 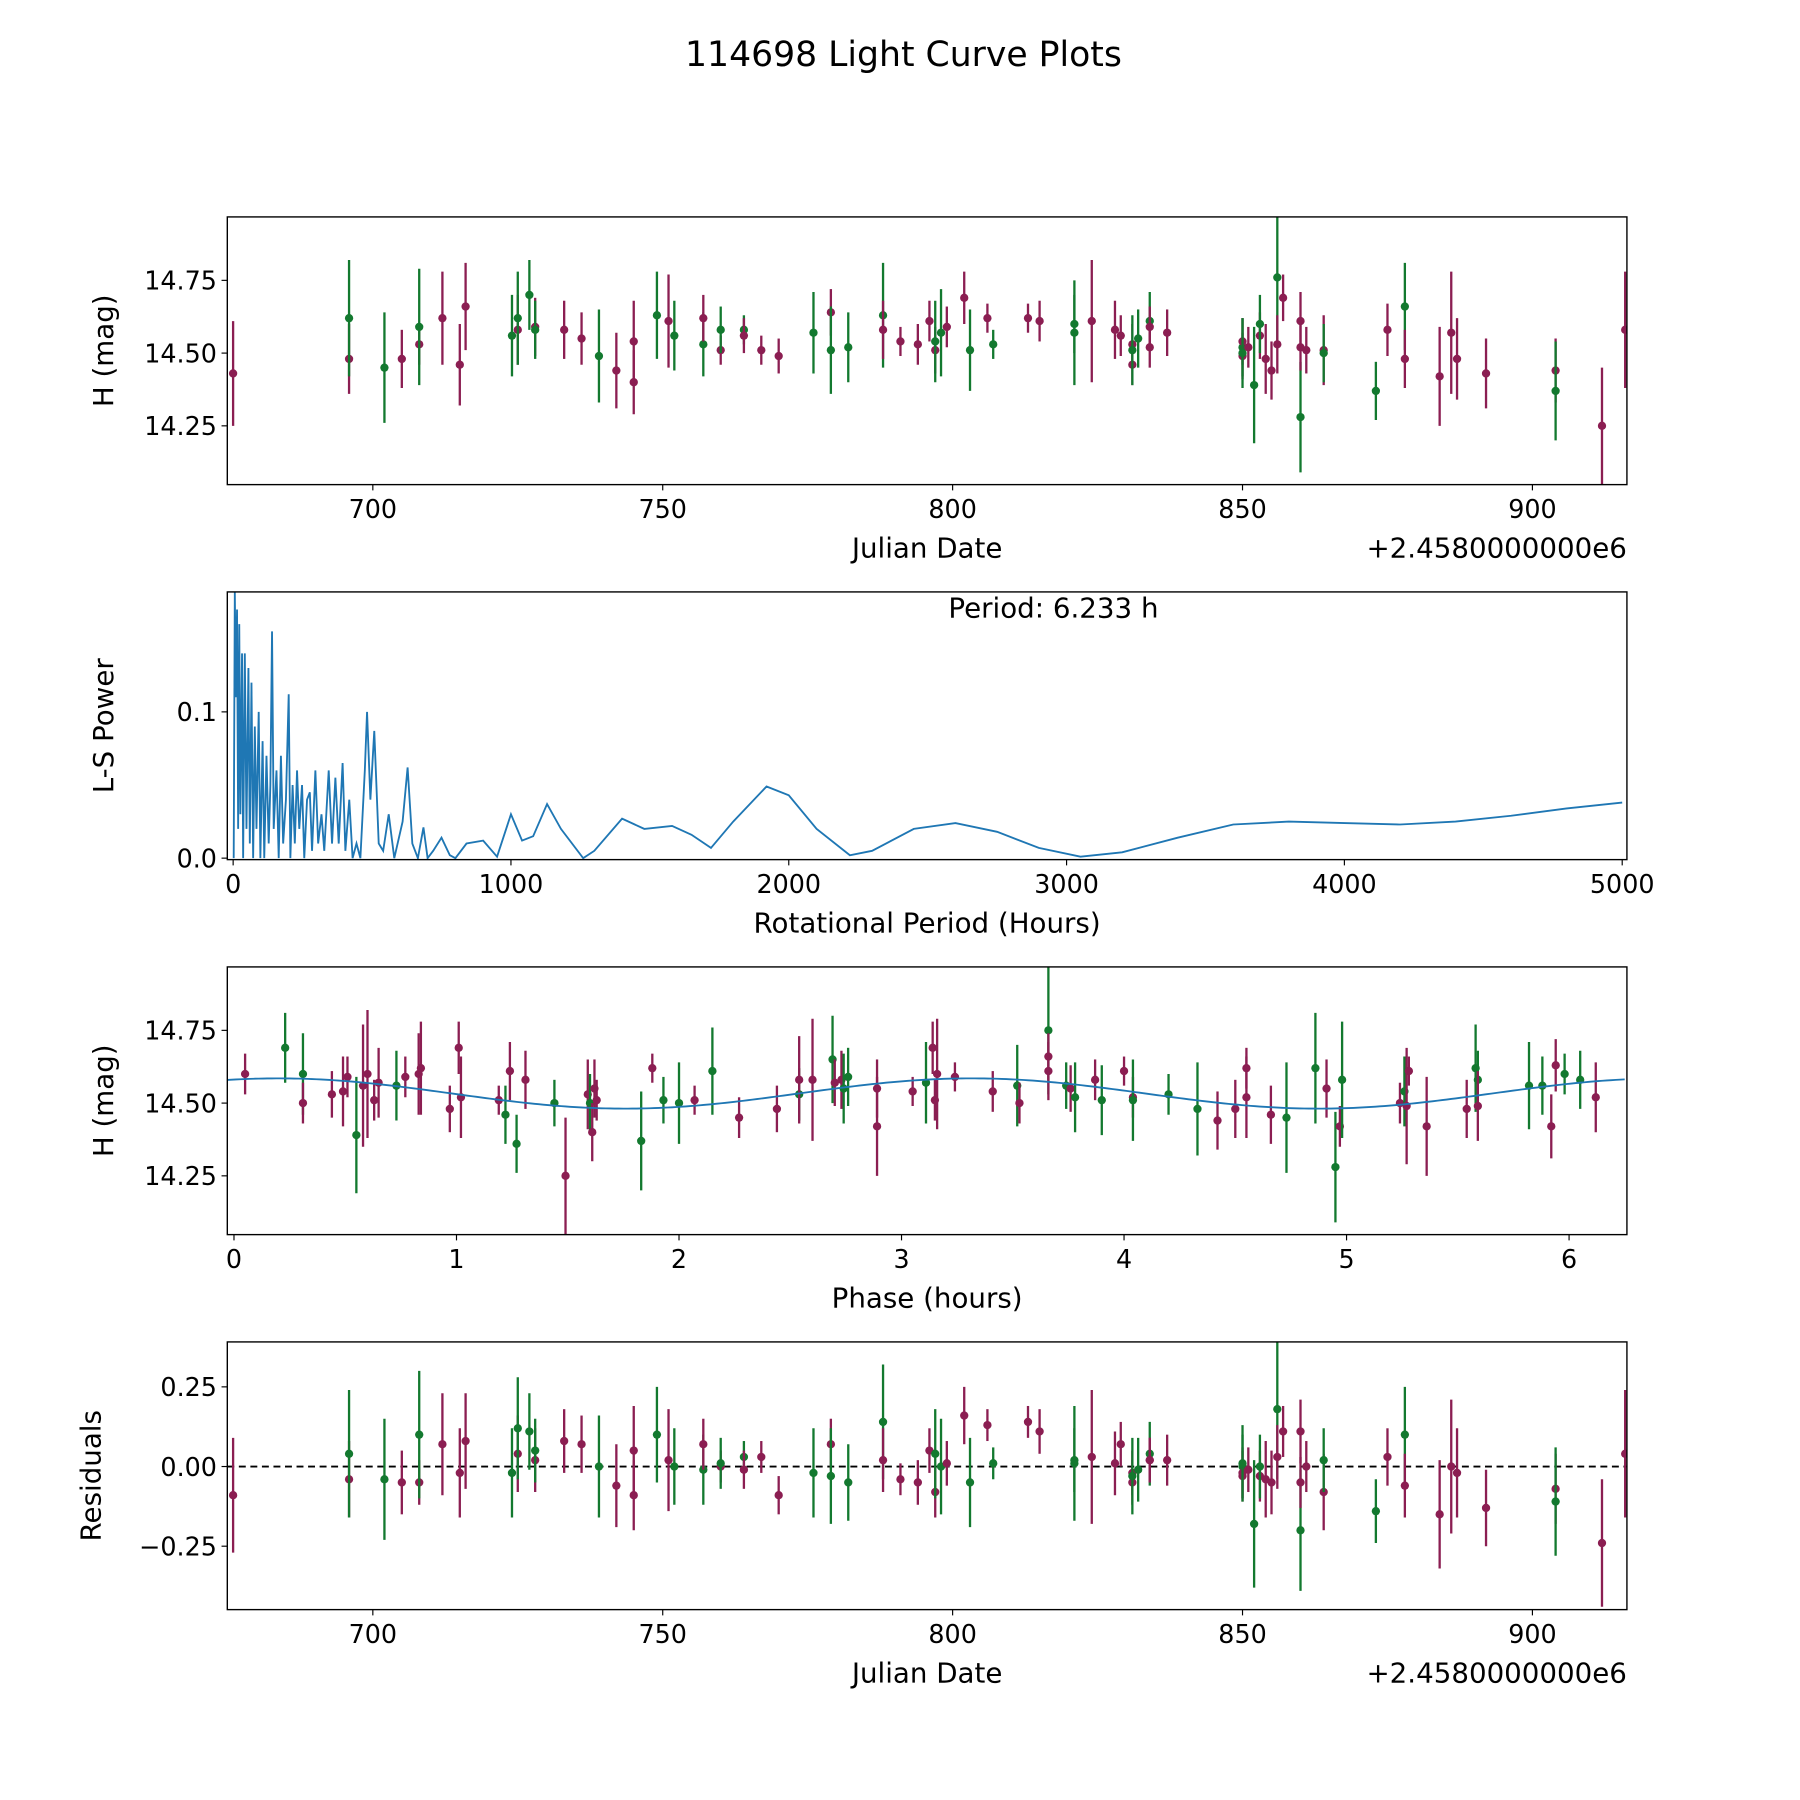 I want to click on x-tick-label: 3000, so click(x=1066, y=884).